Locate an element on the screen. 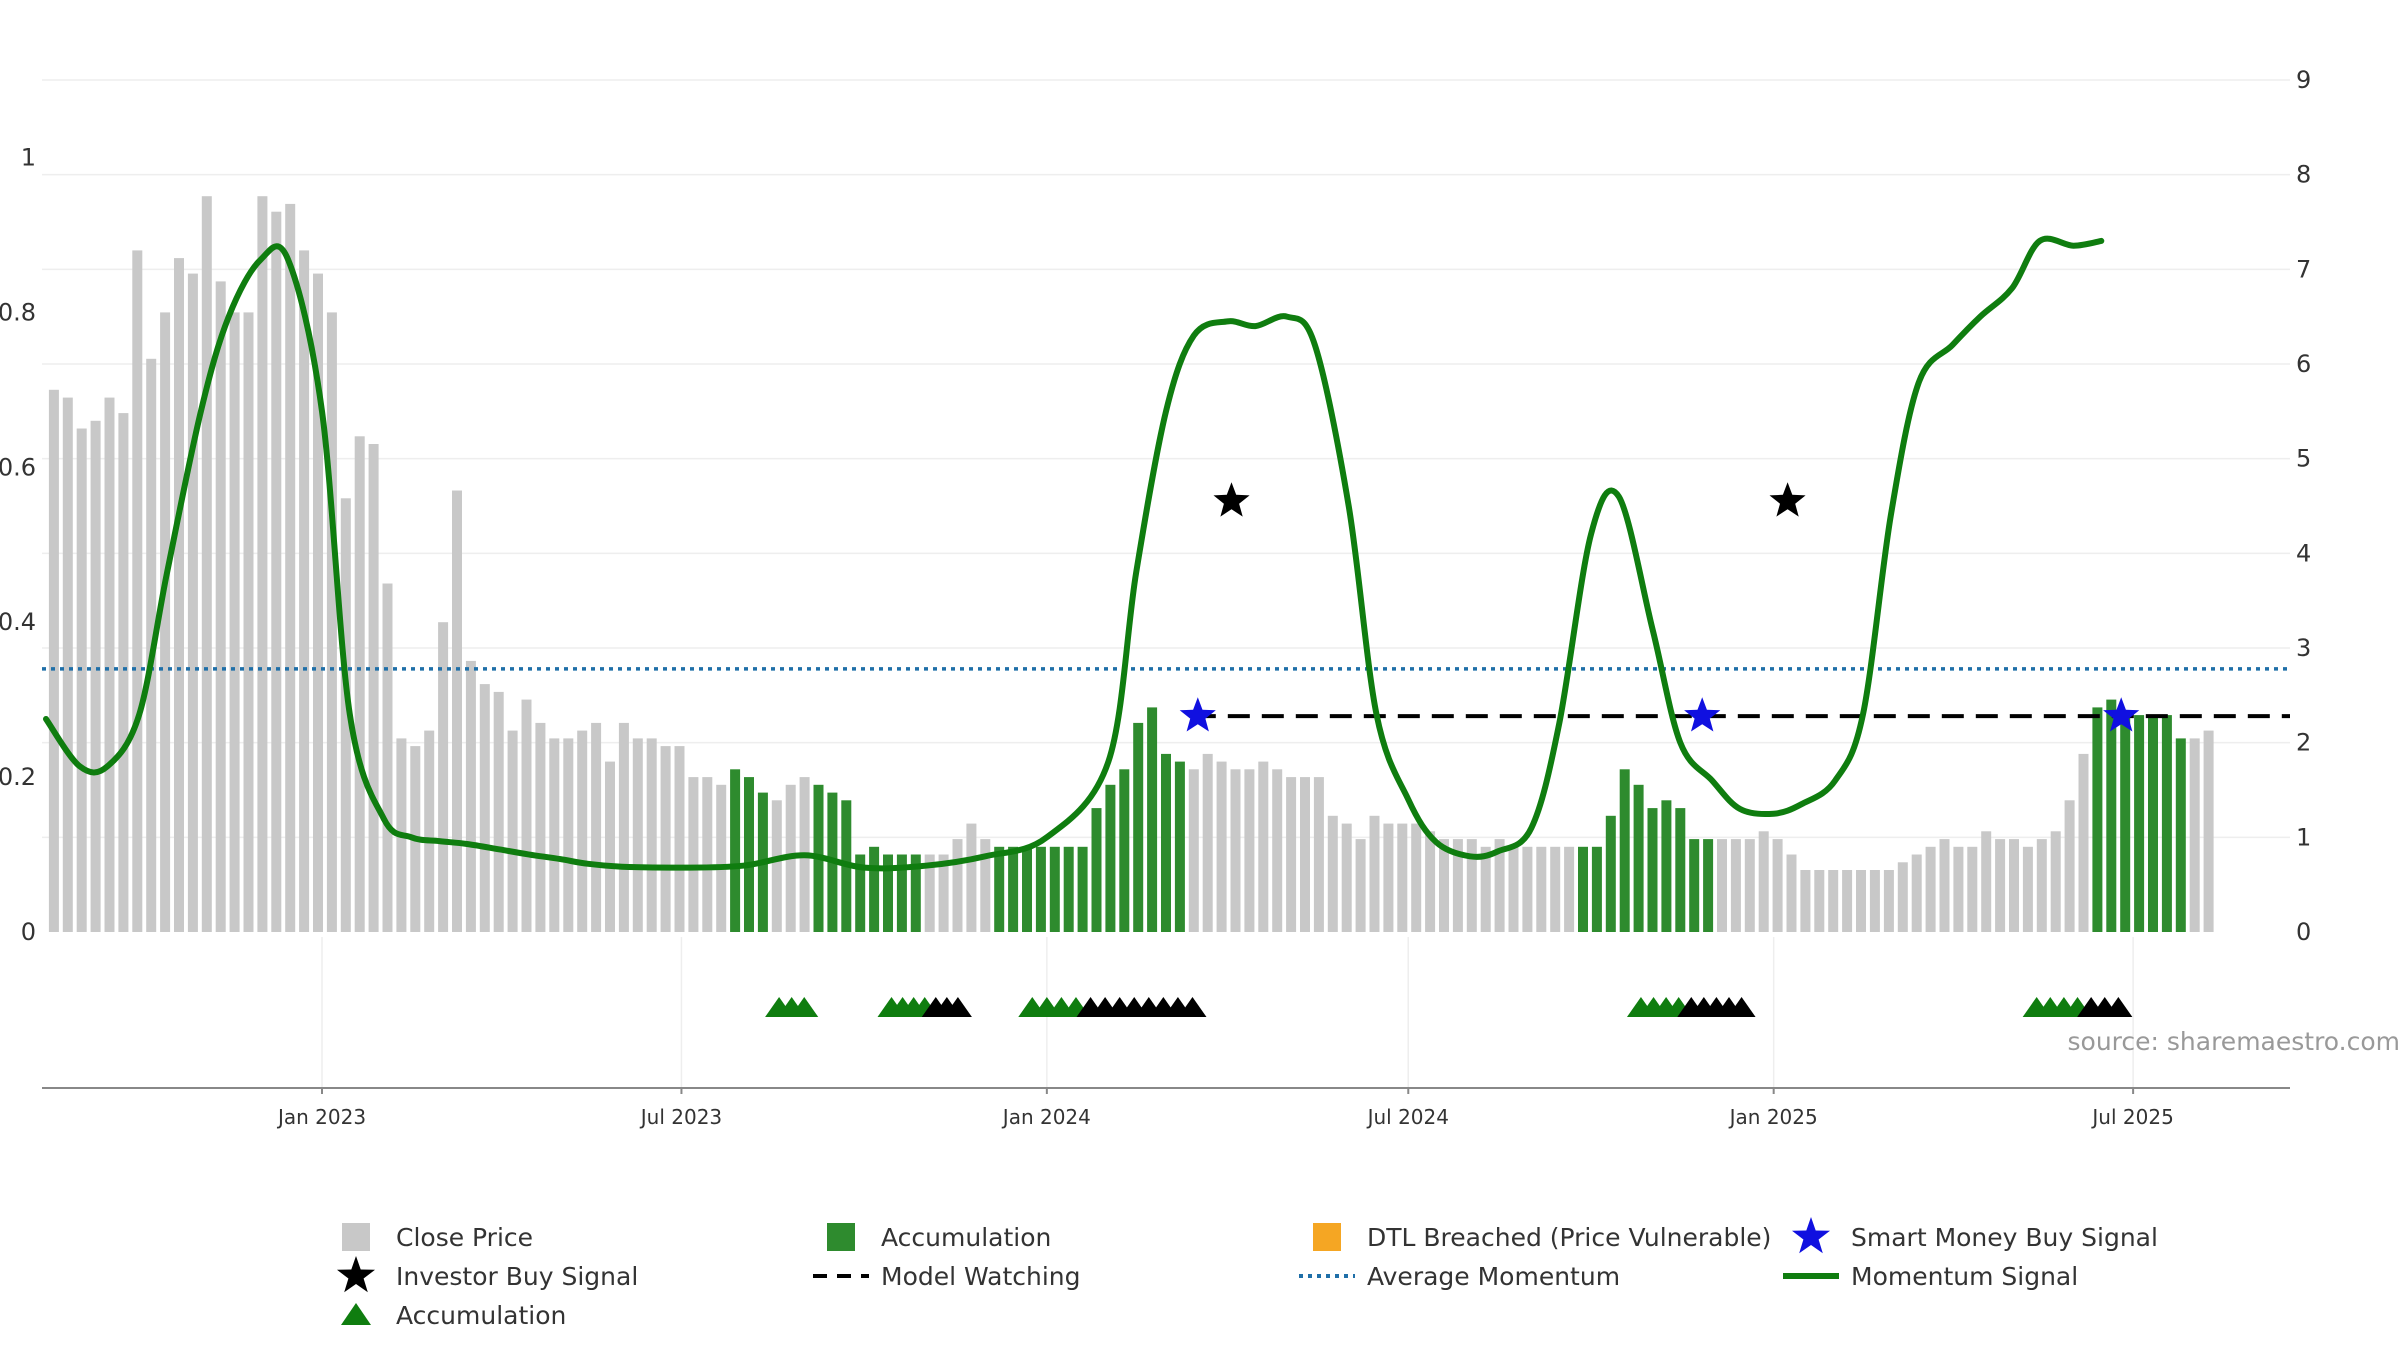  legend-label: Model Watching is located at coordinates (981, 1276).